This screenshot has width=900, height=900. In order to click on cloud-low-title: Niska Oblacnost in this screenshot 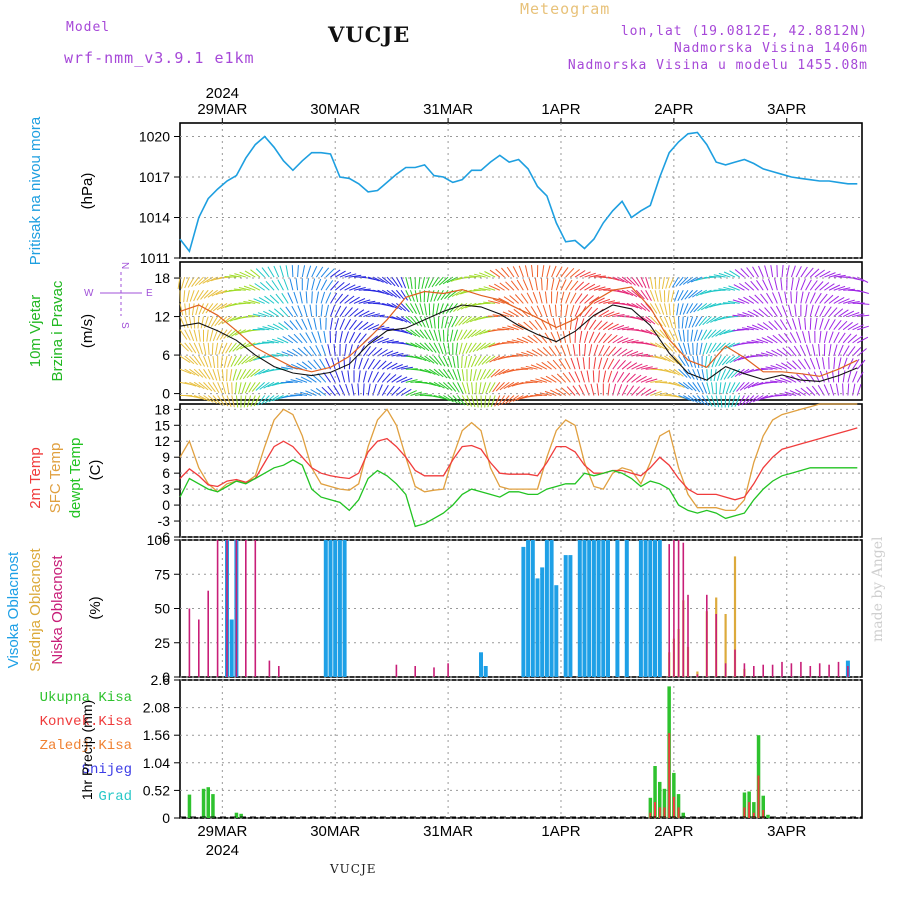, I will do `click(57, 610)`.